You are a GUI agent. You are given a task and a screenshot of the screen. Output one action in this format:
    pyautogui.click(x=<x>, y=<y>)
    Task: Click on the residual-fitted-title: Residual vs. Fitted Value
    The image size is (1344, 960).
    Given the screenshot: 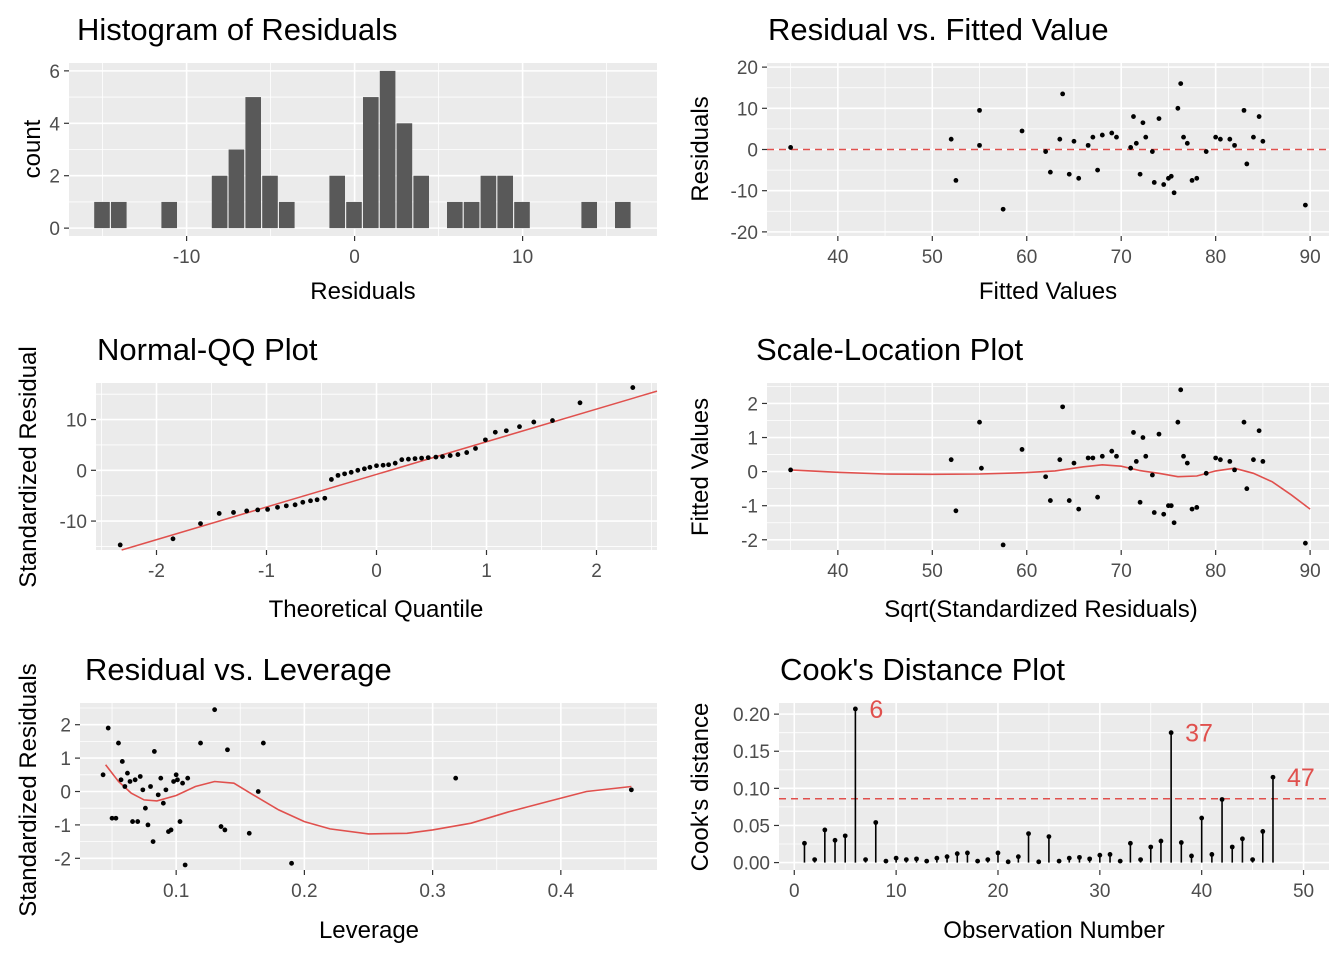 What is the action you would take?
    pyautogui.click(x=938, y=29)
    